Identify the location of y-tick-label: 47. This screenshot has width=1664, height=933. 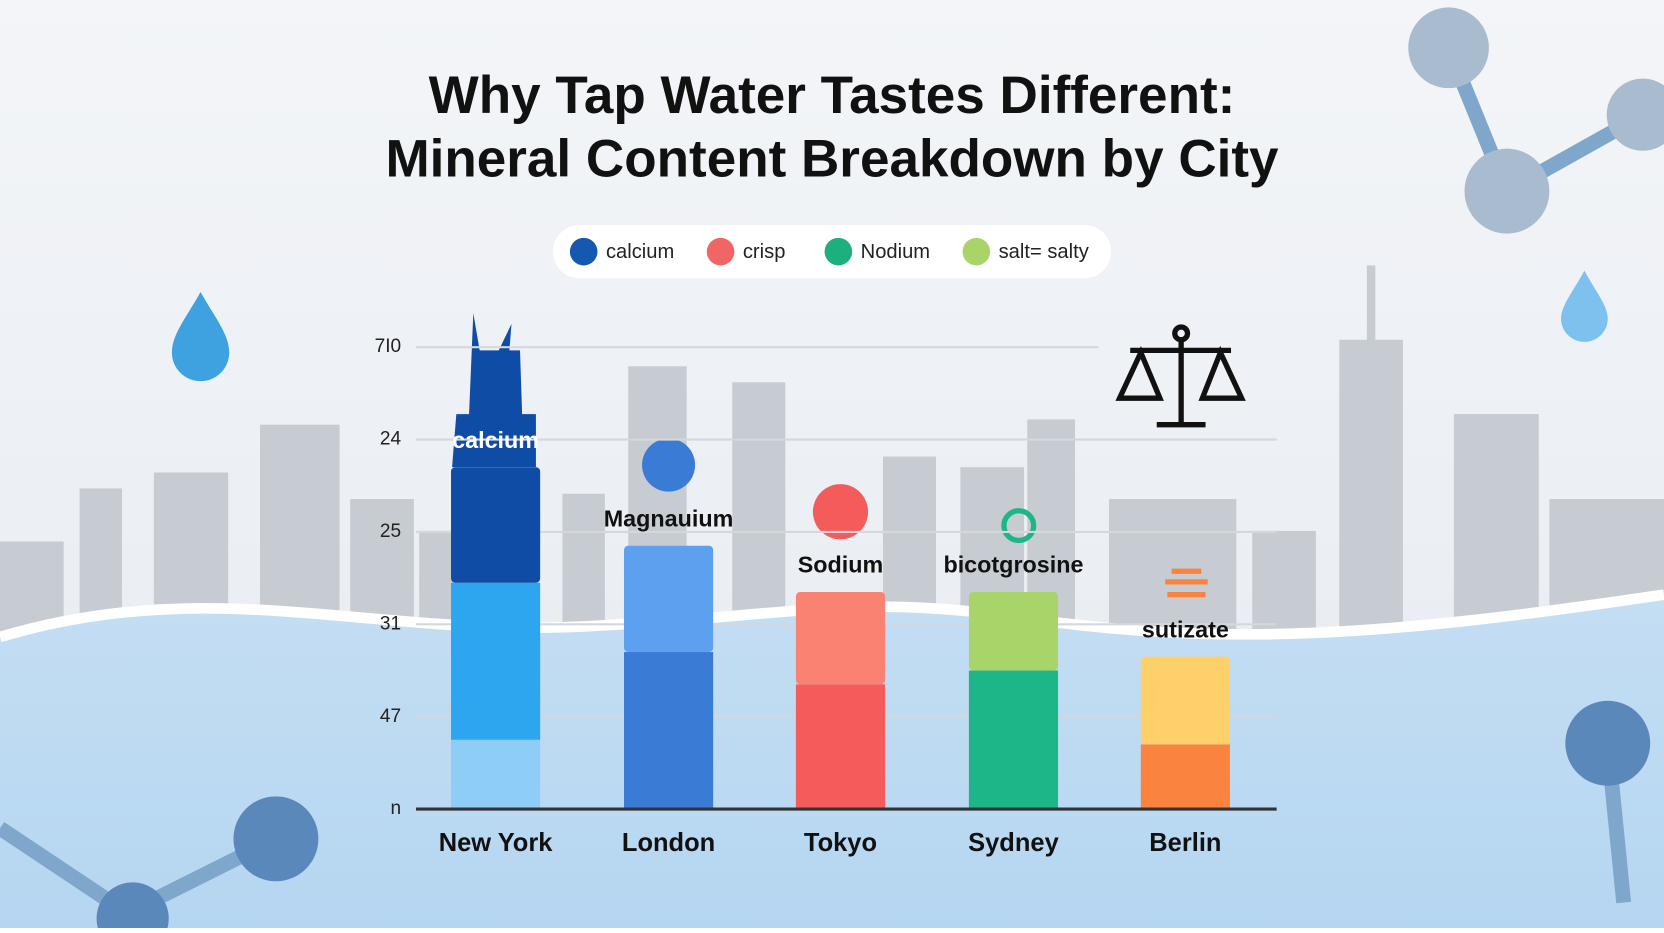
(390, 716).